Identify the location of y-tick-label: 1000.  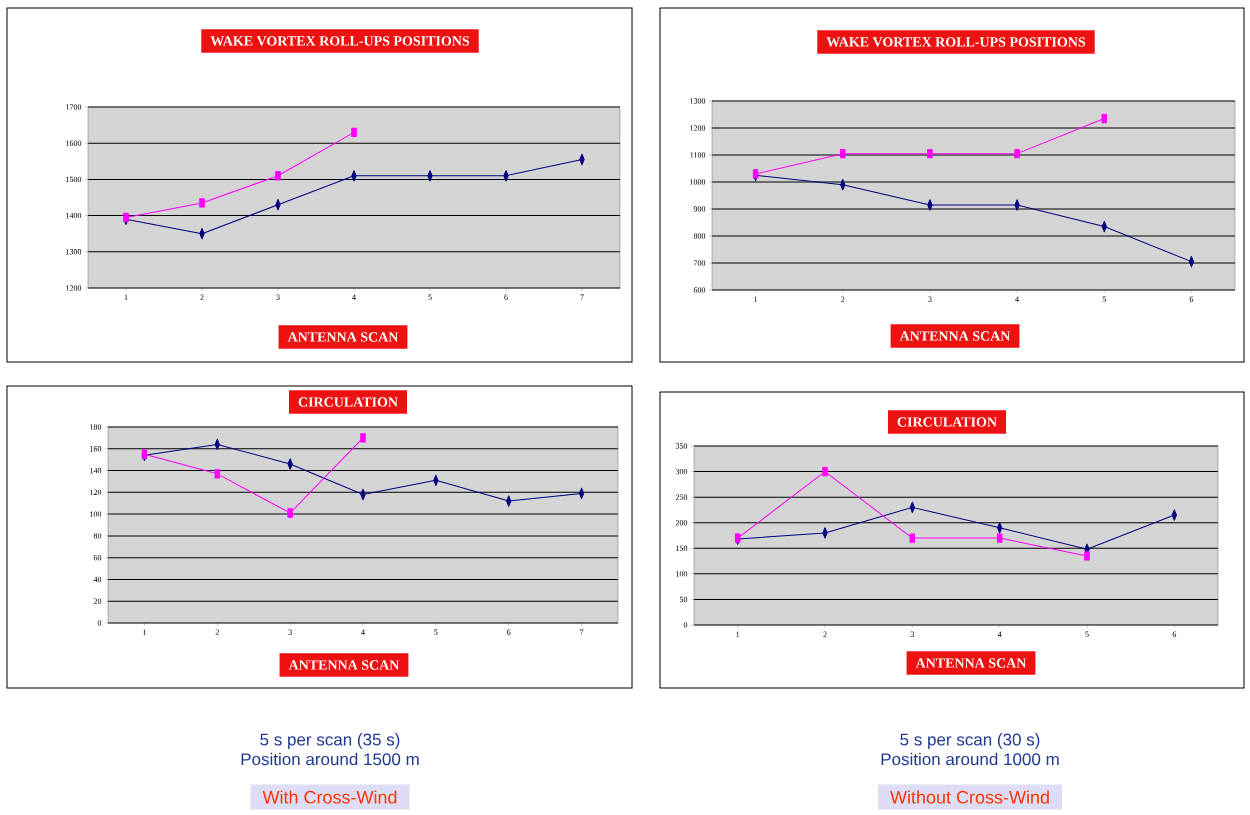
(698, 182).